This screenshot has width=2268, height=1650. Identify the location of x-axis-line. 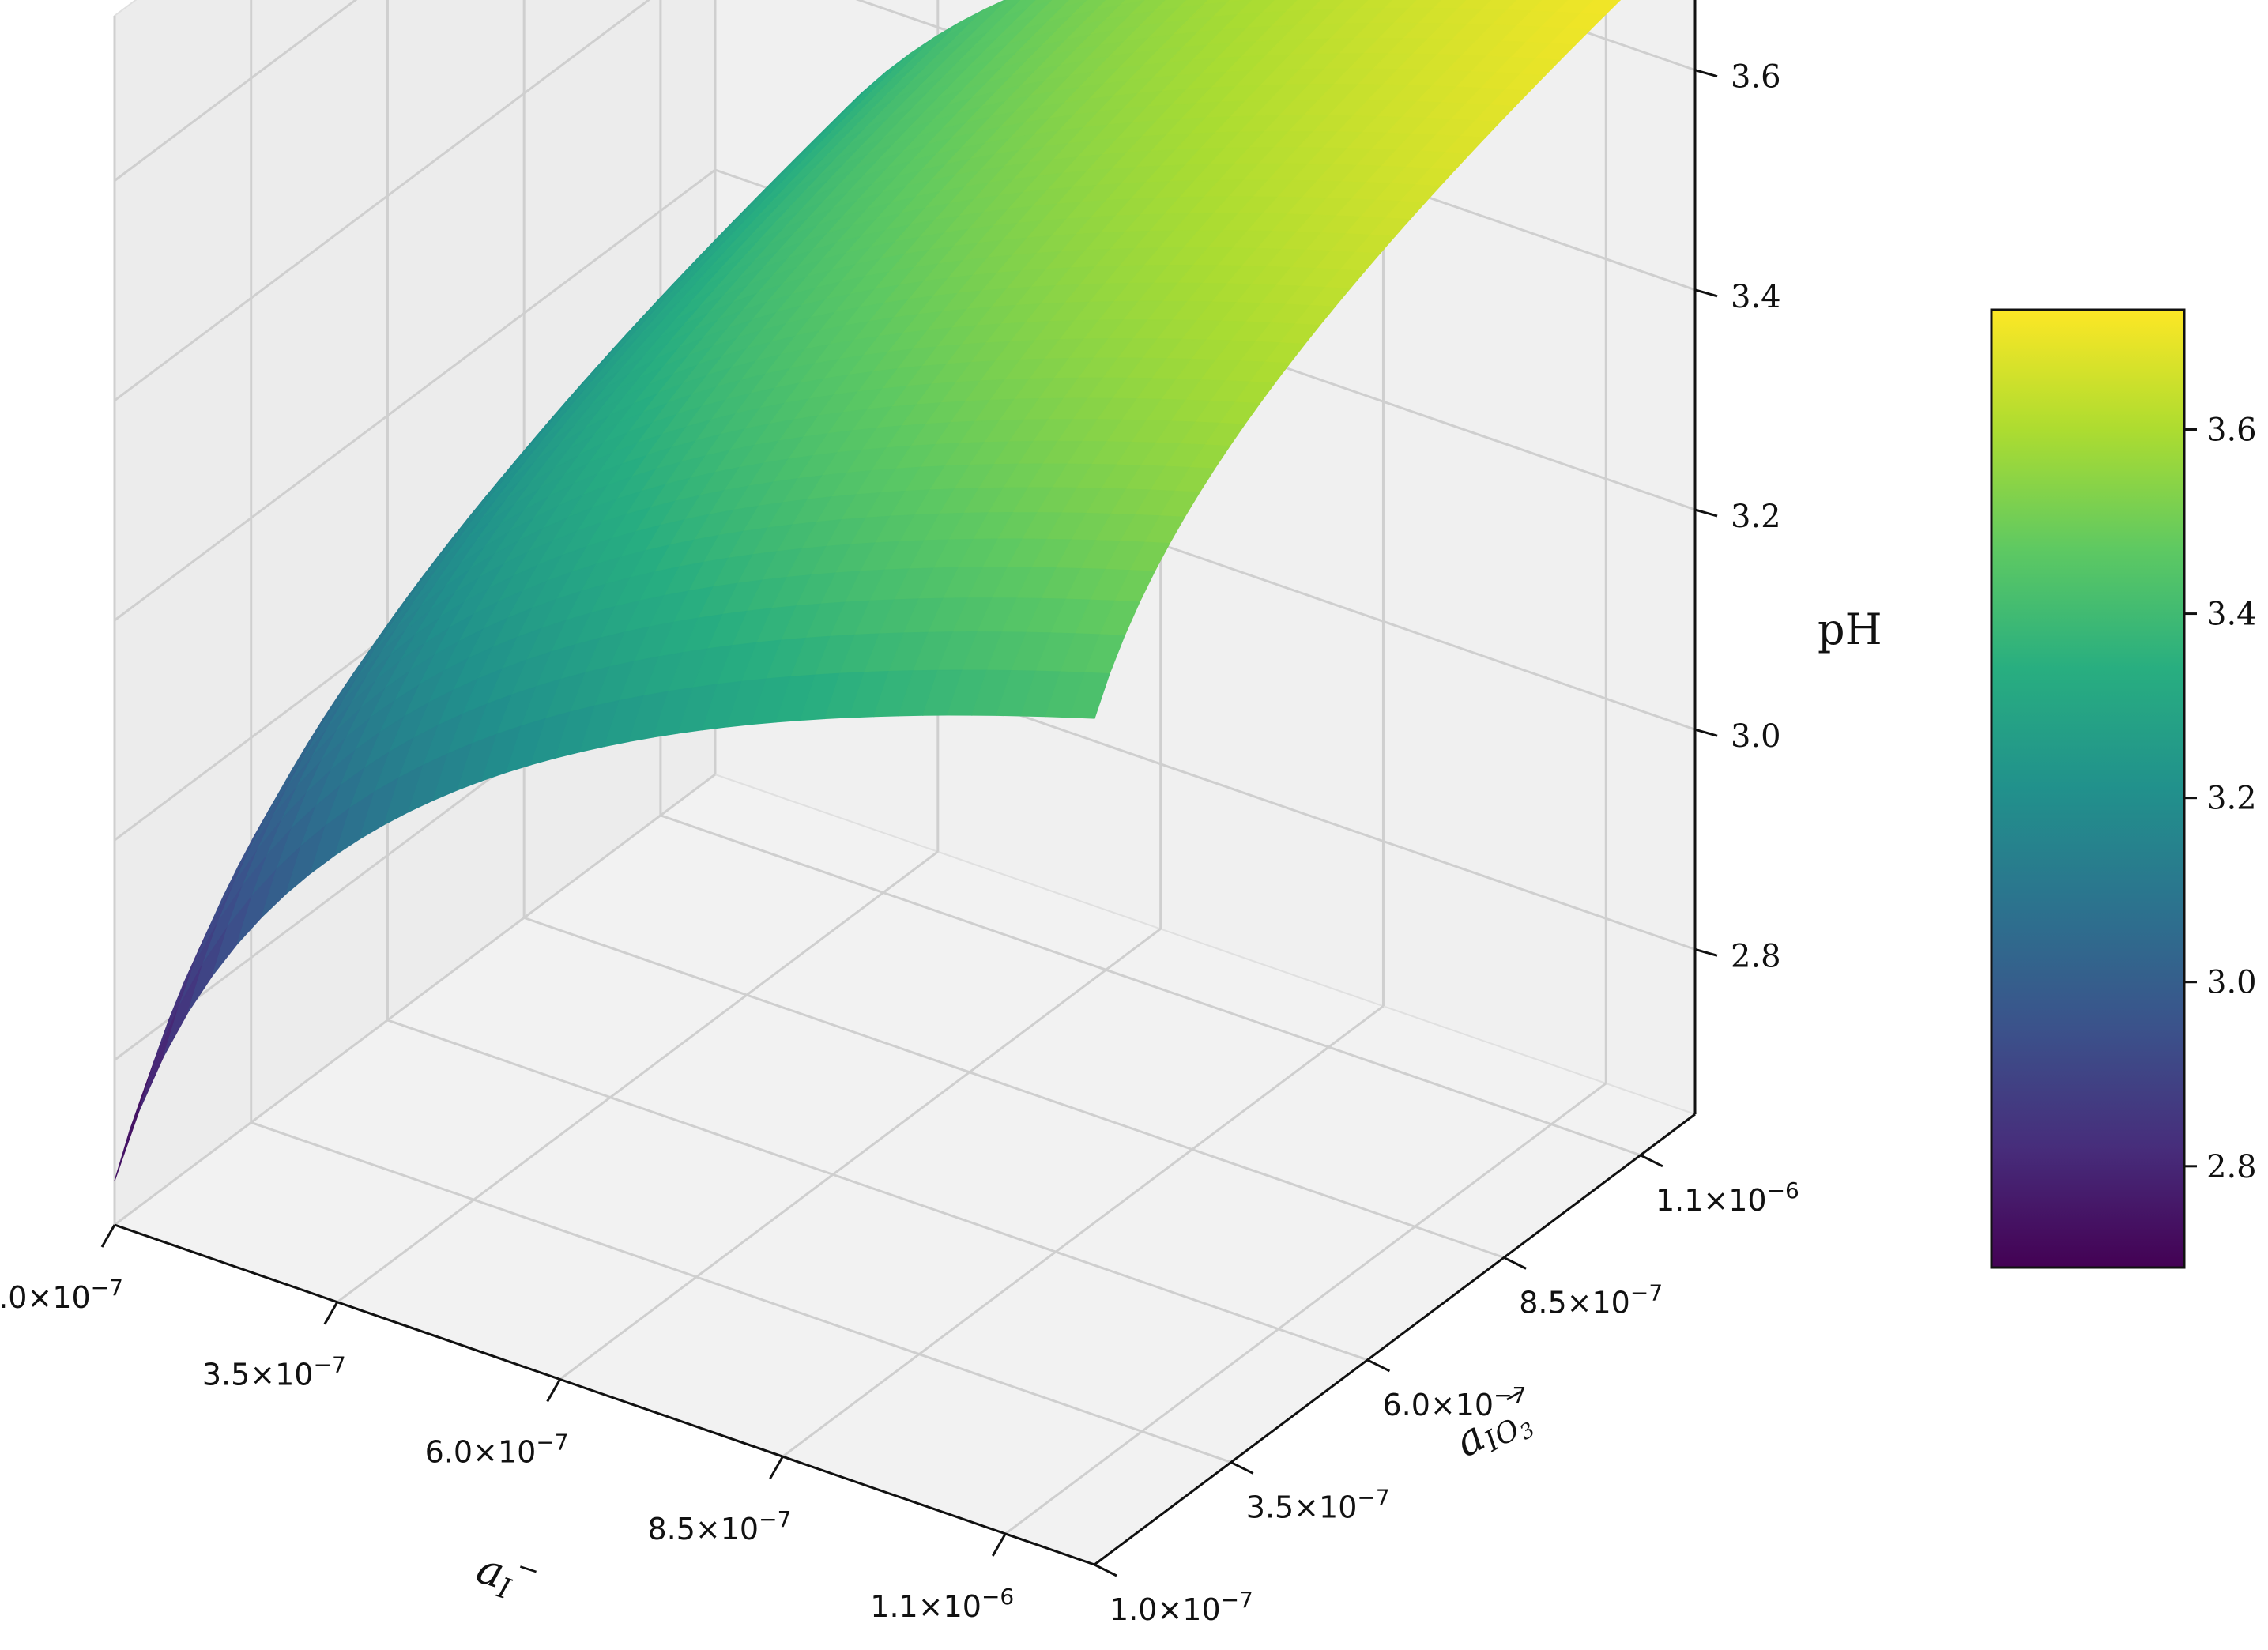
(604, 1394).